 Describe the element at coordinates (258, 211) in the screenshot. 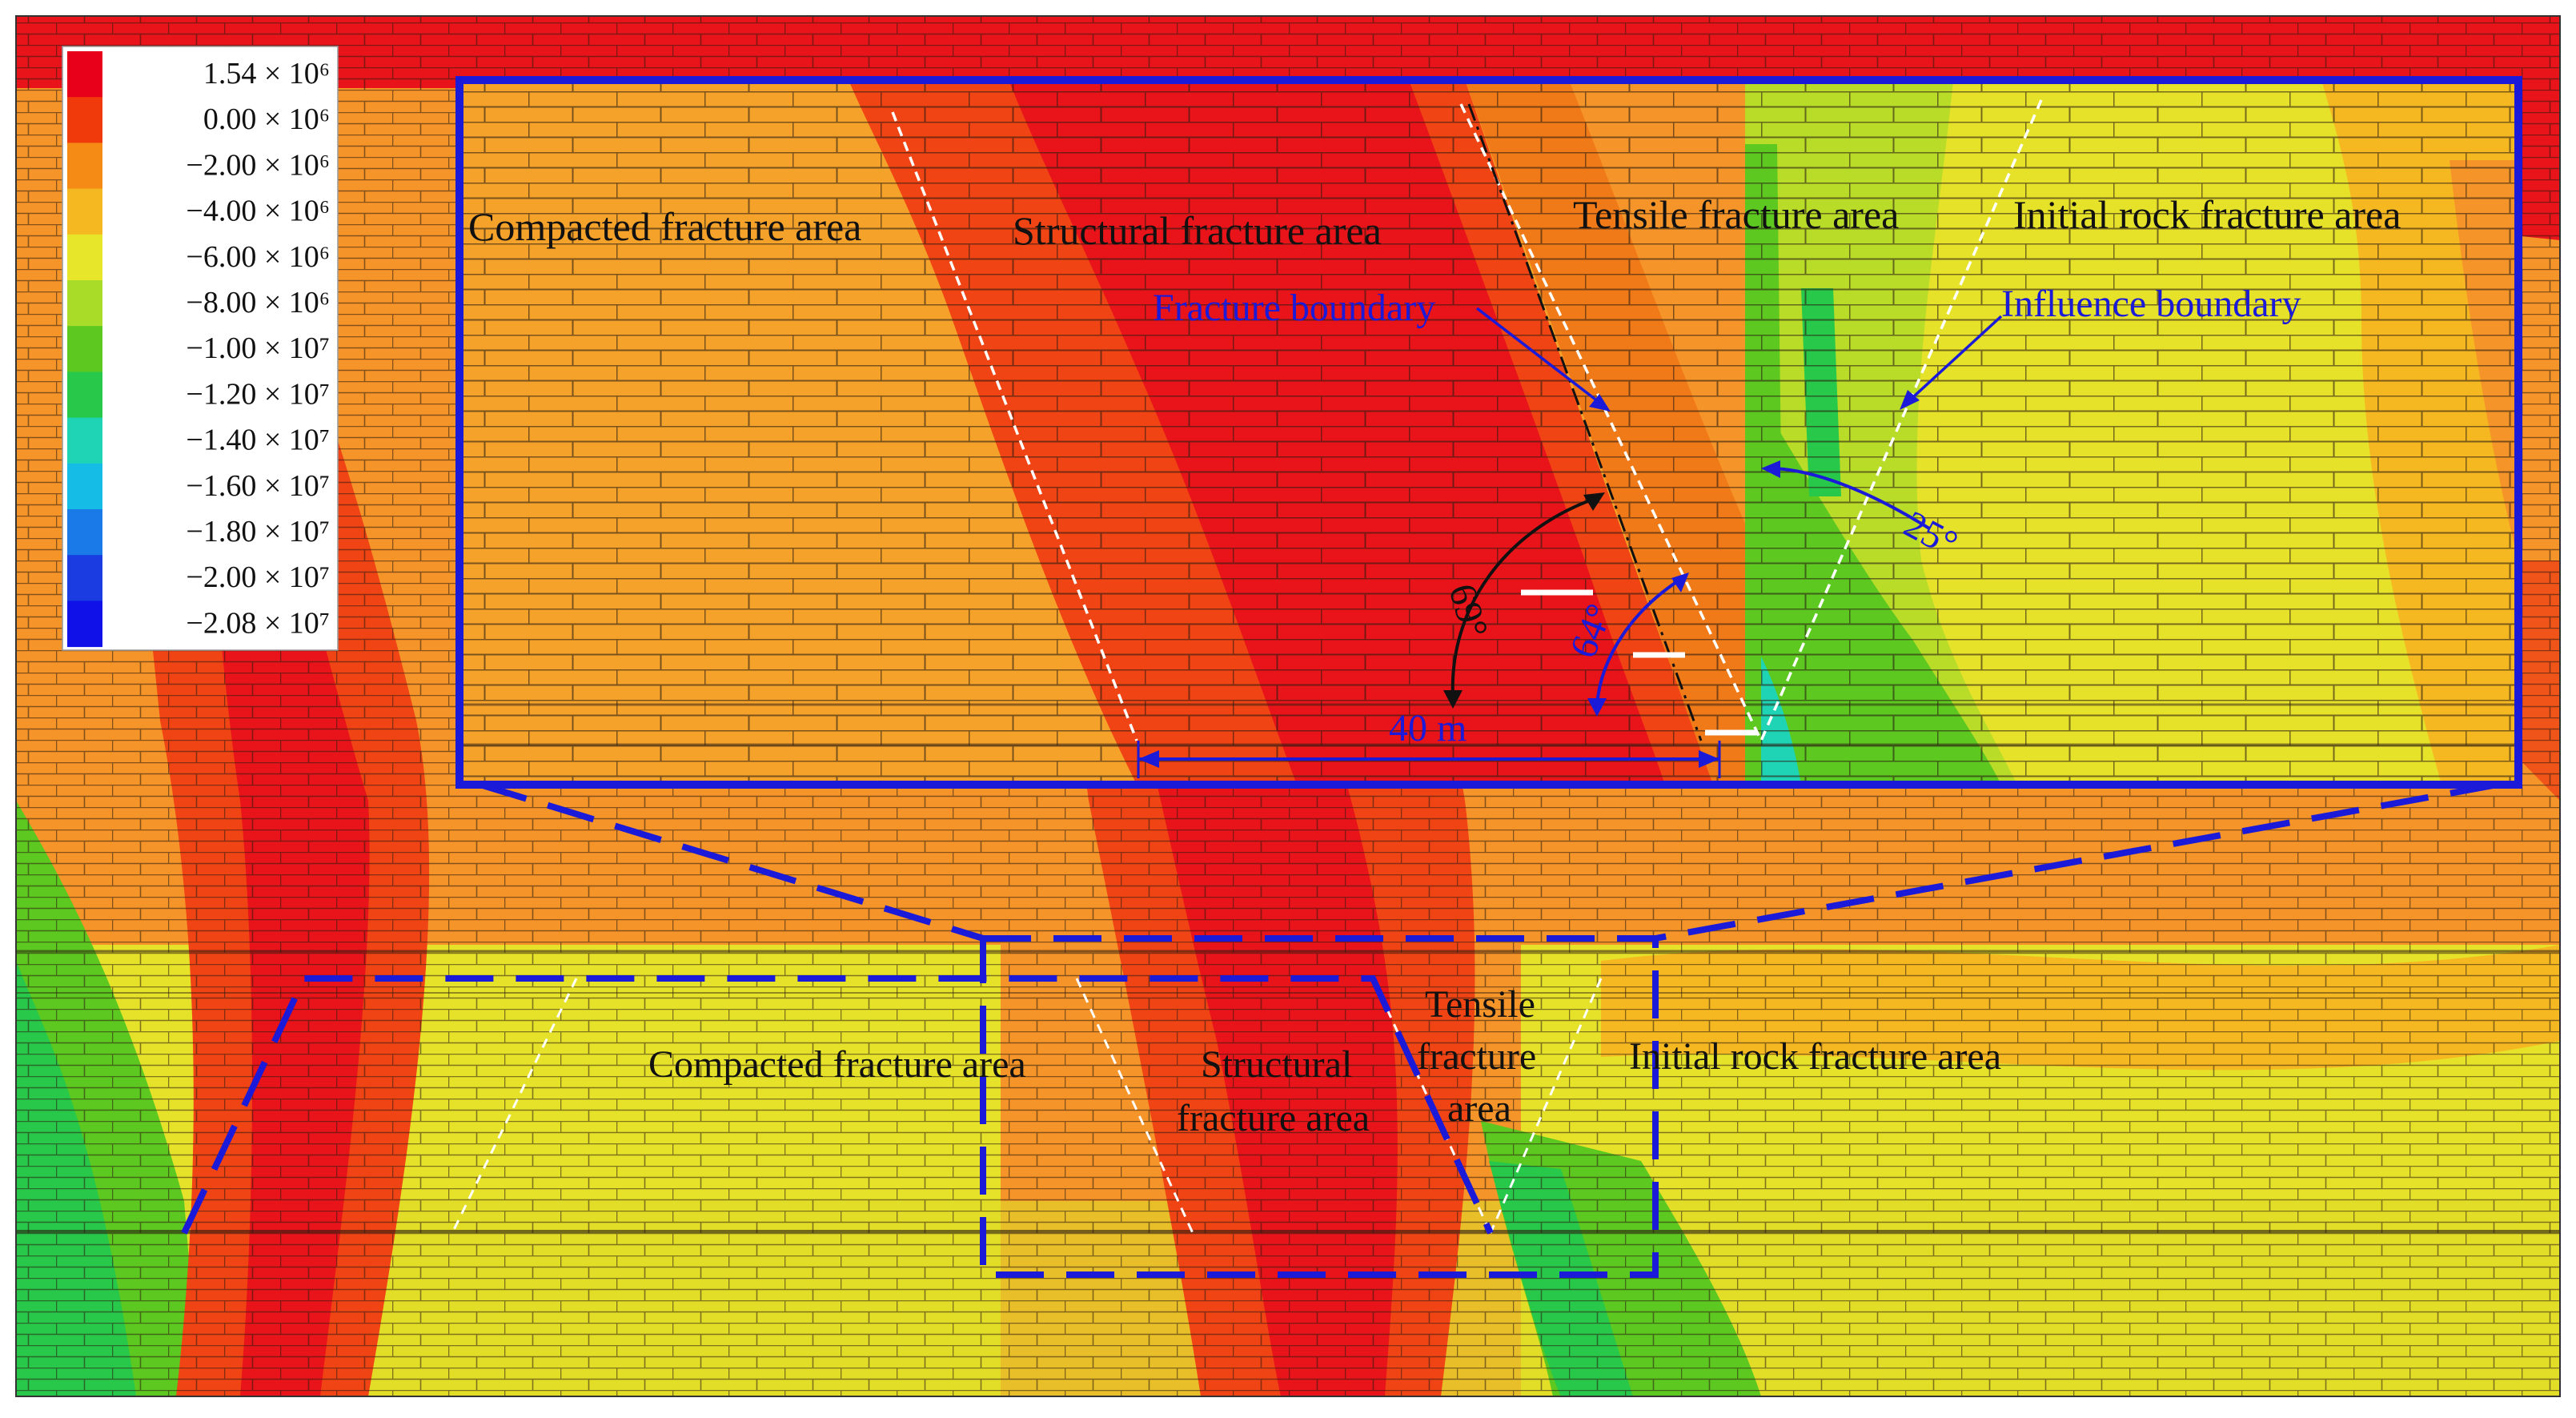

I see `legend-label: −4.00 × 10⁶` at that location.